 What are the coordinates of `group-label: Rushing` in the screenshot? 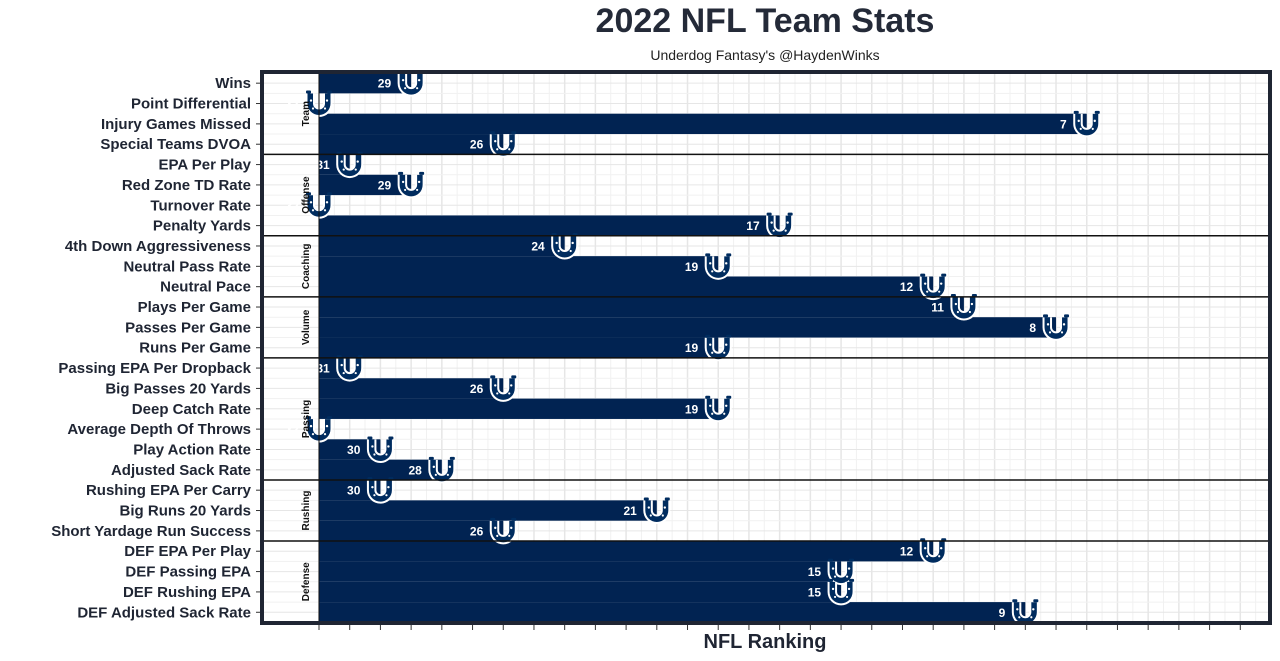 It's located at (306, 511).